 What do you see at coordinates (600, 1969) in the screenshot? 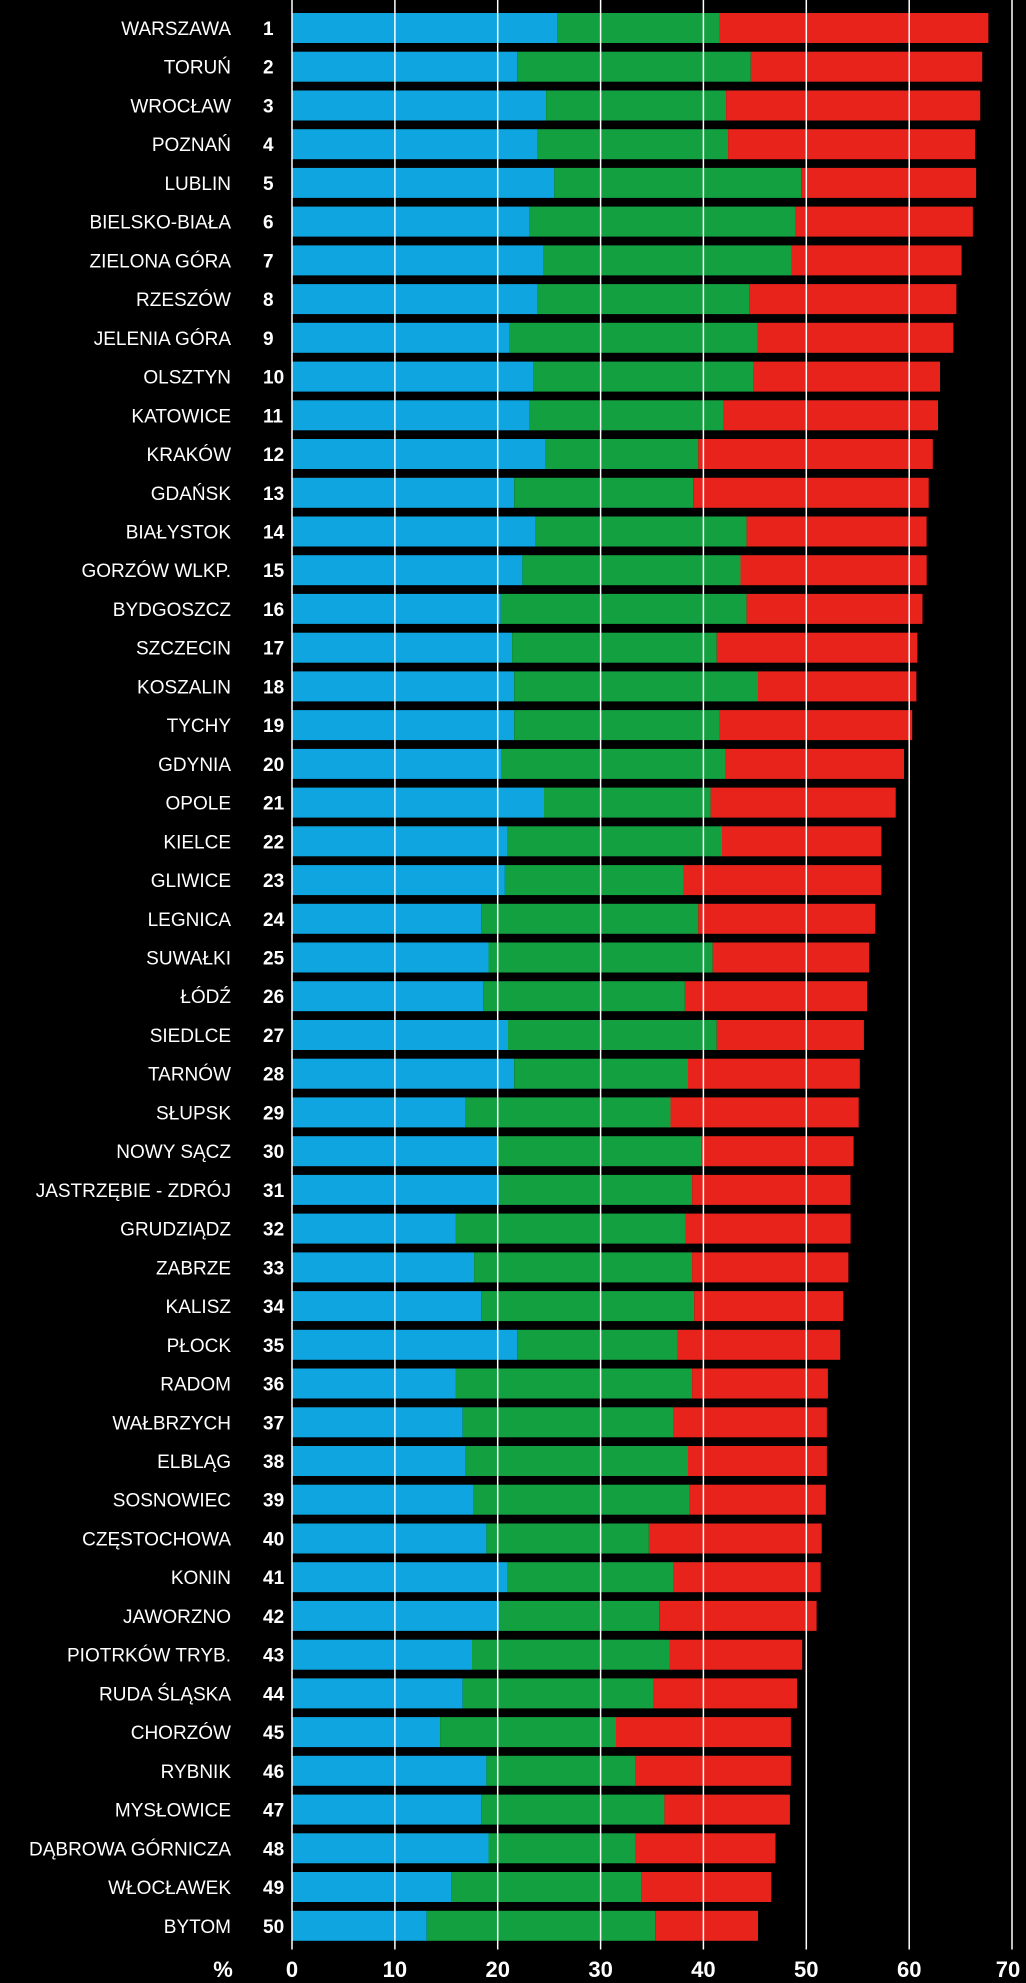
I see `x-tick-label: 30` at bounding box center [600, 1969].